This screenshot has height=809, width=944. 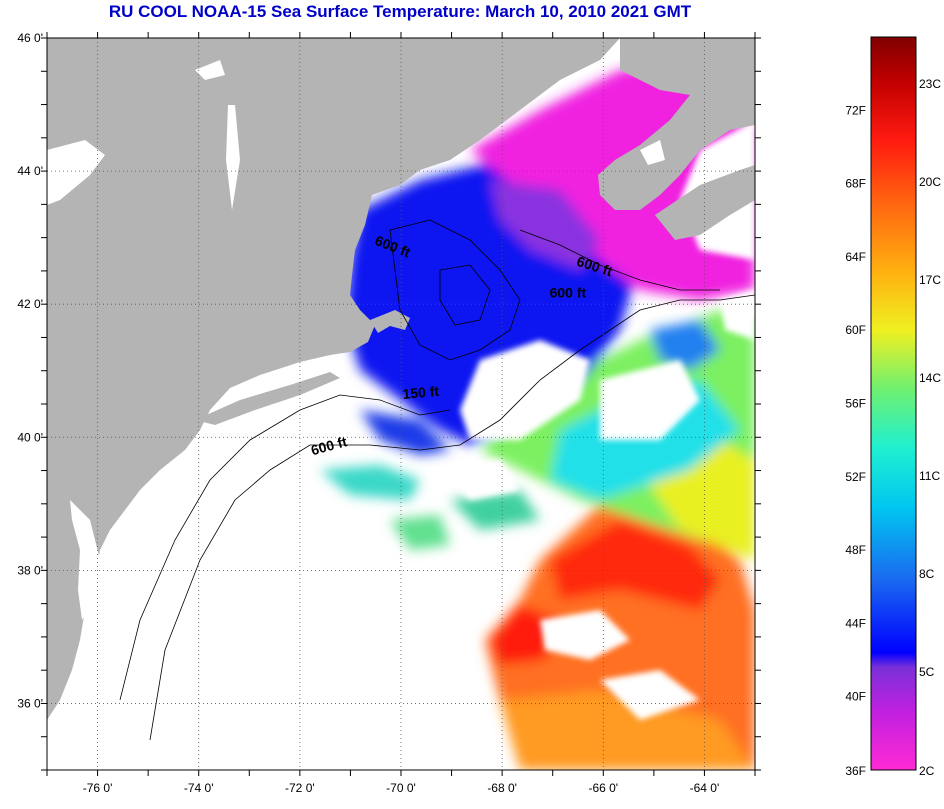 I want to click on land-cape-cod, so click(x=390, y=321).